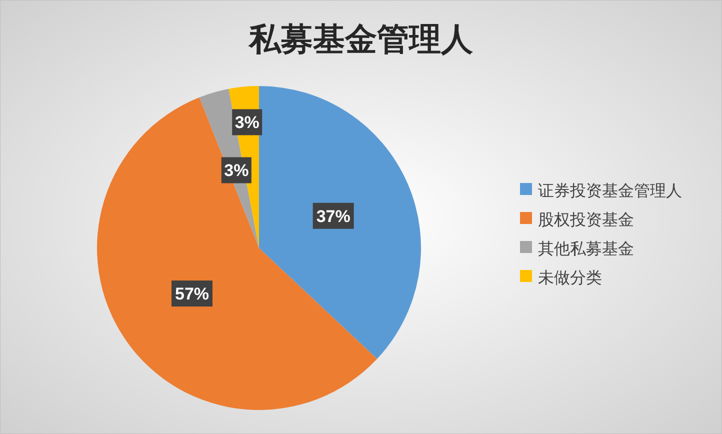 Image resolution: width=722 pixels, height=434 pixels. Describe the element at coordinates (333, 216) in the screenshot. I see `data-label: 37%` at that location.